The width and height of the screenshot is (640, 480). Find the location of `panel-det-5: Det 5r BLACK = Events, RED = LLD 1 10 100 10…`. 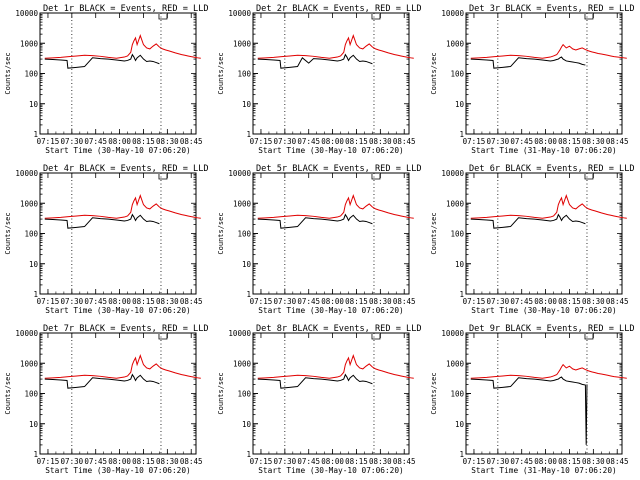

panel-det-5: Det 5r BLACK = Events, RED = LLD 1 10 100 10… is located at coordinates (319, 239).